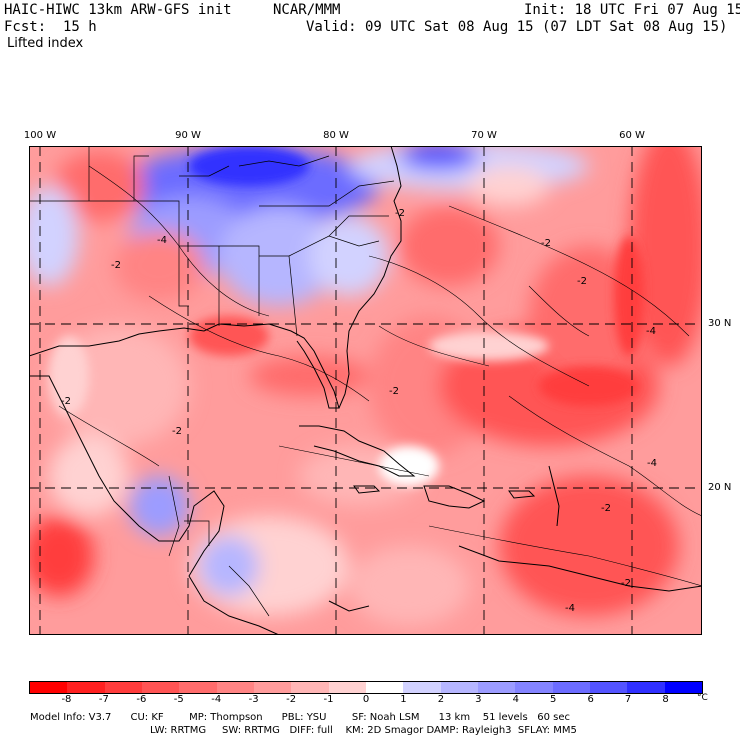 Image resolution: width=740 pixels, height=740 pixels. I want to click on colorbar-tick-label: 6, so click(590, 699).